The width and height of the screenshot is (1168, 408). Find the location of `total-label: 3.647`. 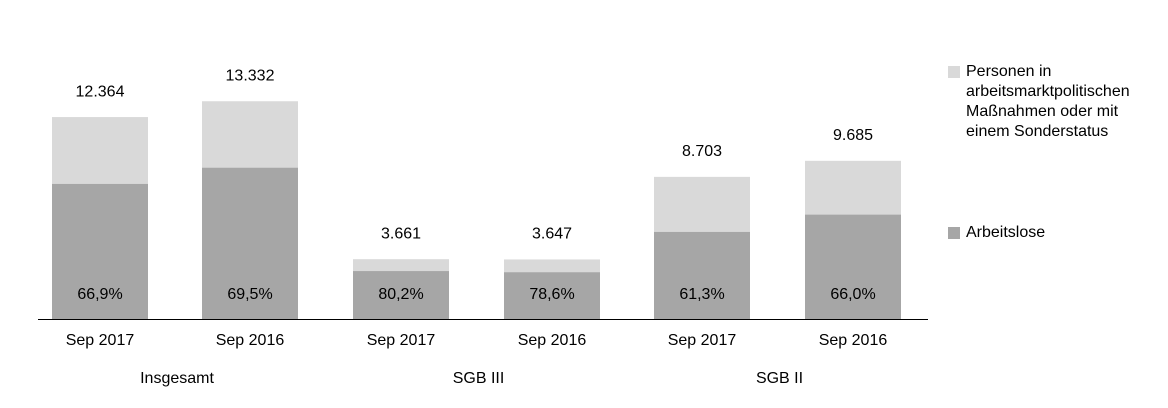

total-label: 3.647 is located at coordinates (552, 234).